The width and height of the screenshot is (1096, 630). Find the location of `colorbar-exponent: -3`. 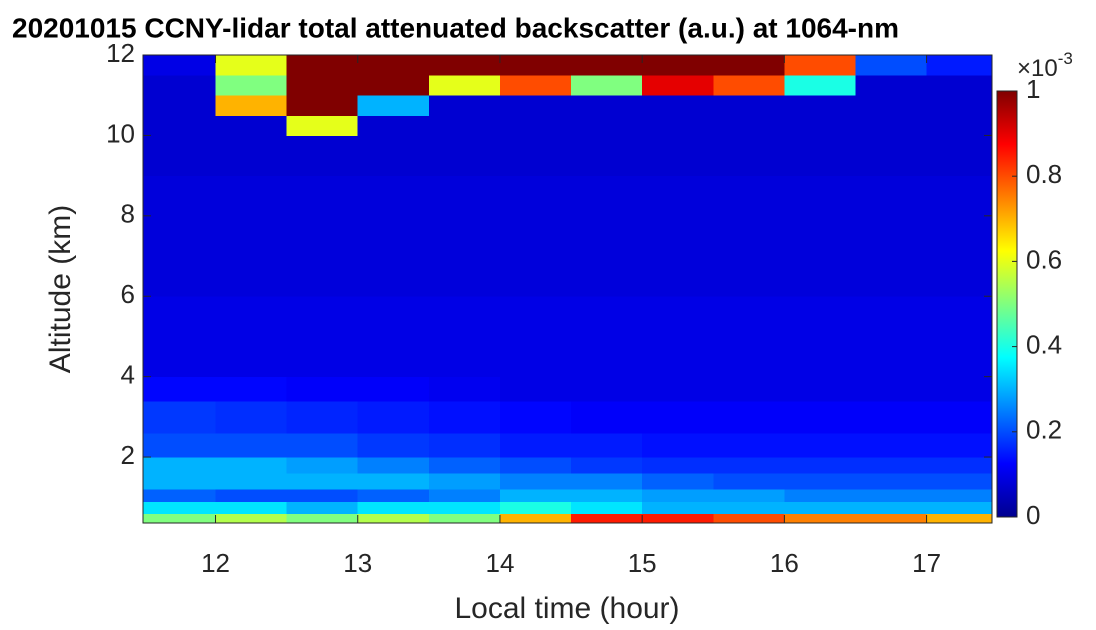

colorbar-exponent: -3 is located at coordinates (1065, 58).